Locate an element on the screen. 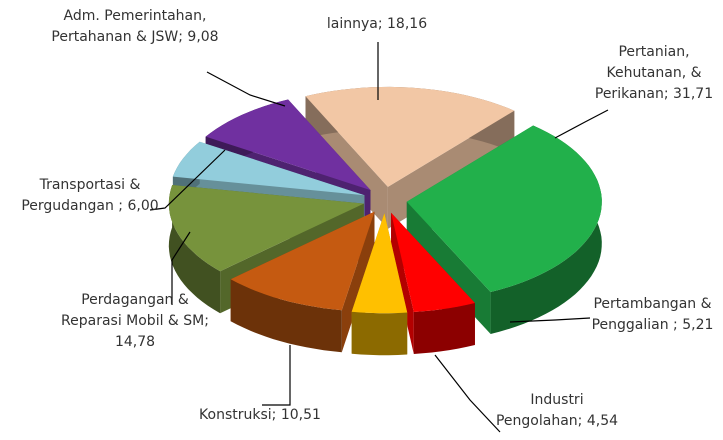  value-label: 31,71 is located at coordinates (693, 94).